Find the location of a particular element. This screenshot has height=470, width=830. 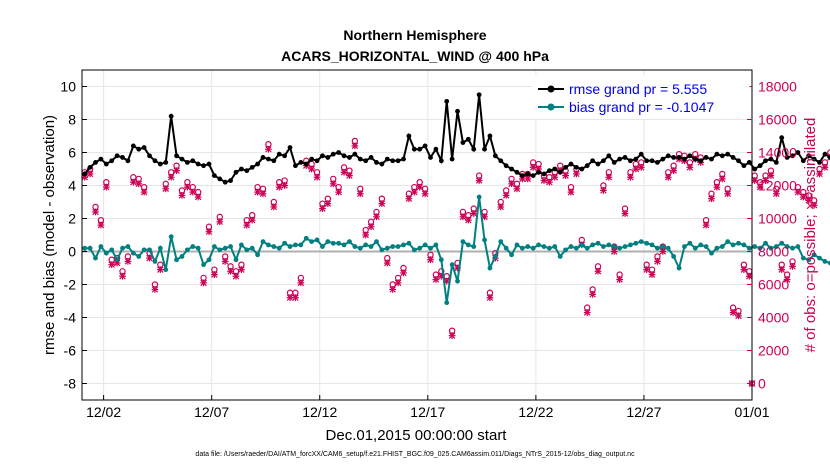

x-tick-label: 12/02 is located at coordinates (103, 412).